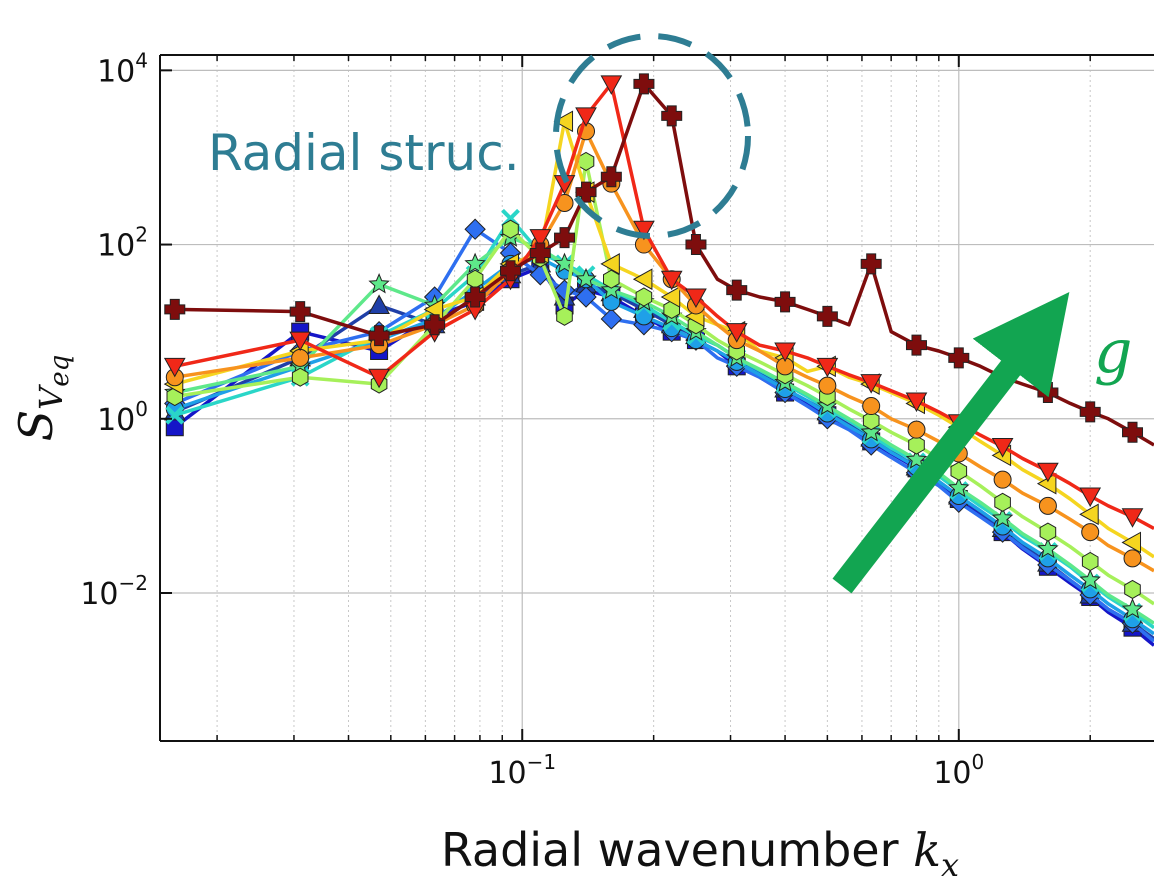 This screenshot has width=1154, height=882. Describe the element at coordinates (122, 417) in the screenshot. I see `y-tick-label: 10⁰` at that location.